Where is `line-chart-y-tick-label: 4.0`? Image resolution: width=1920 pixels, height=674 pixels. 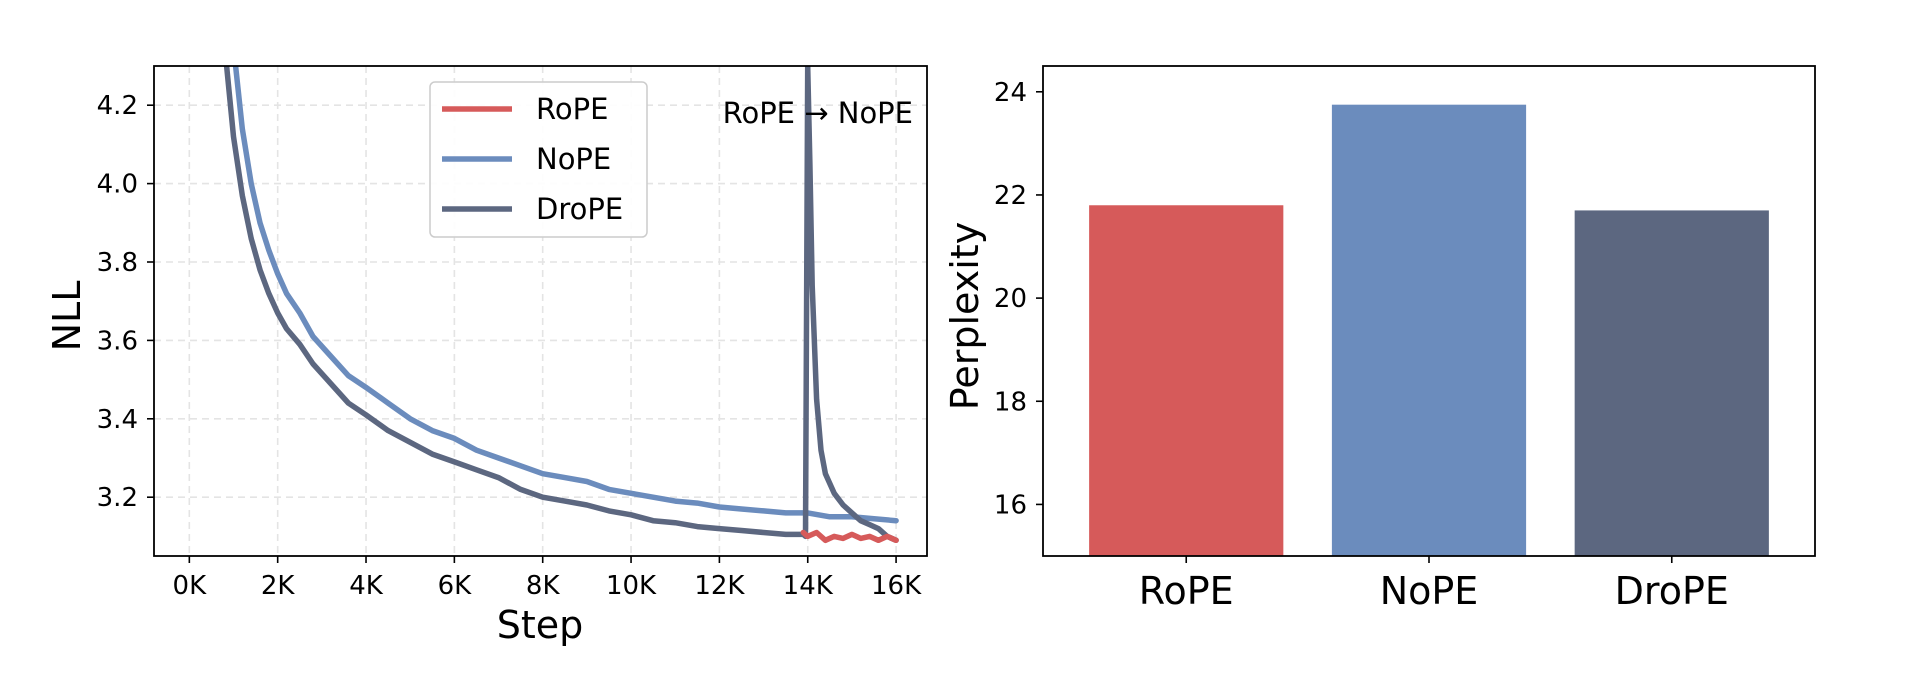 line-chart-y-tick-label: 4.0 is located at coordinates (117, 185).